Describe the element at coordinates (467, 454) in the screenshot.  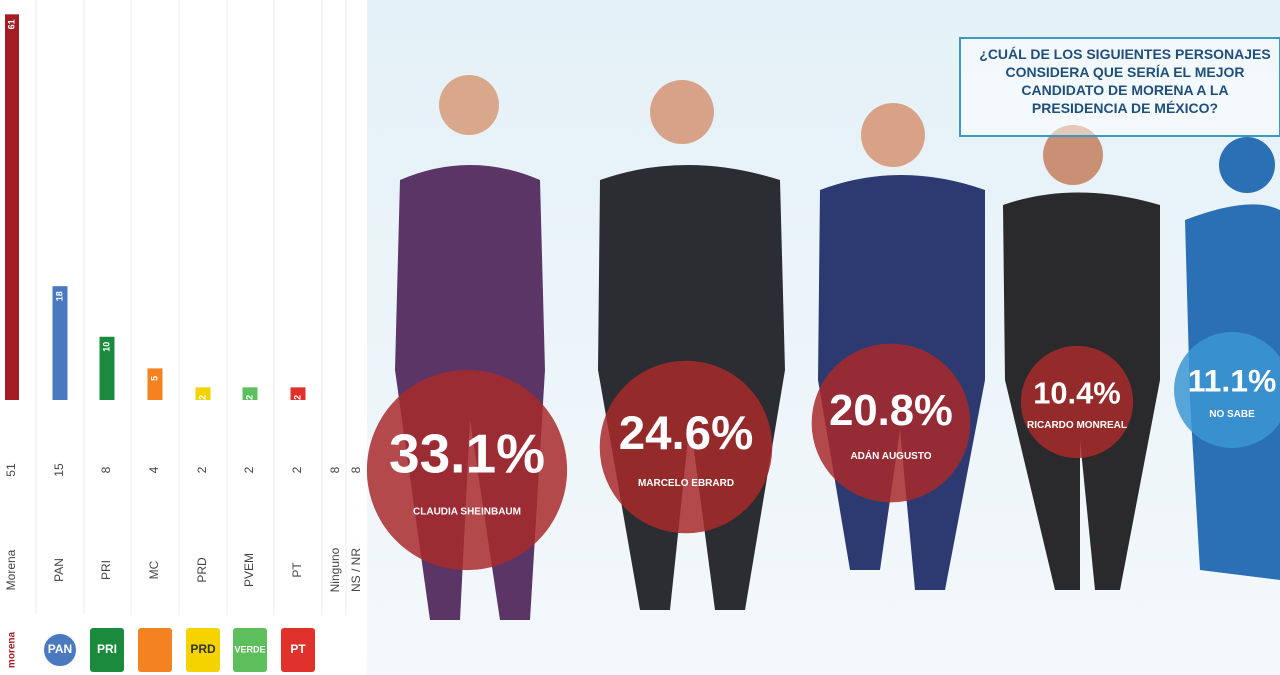
I see `bubble-value-label: 33.1%` at that location.